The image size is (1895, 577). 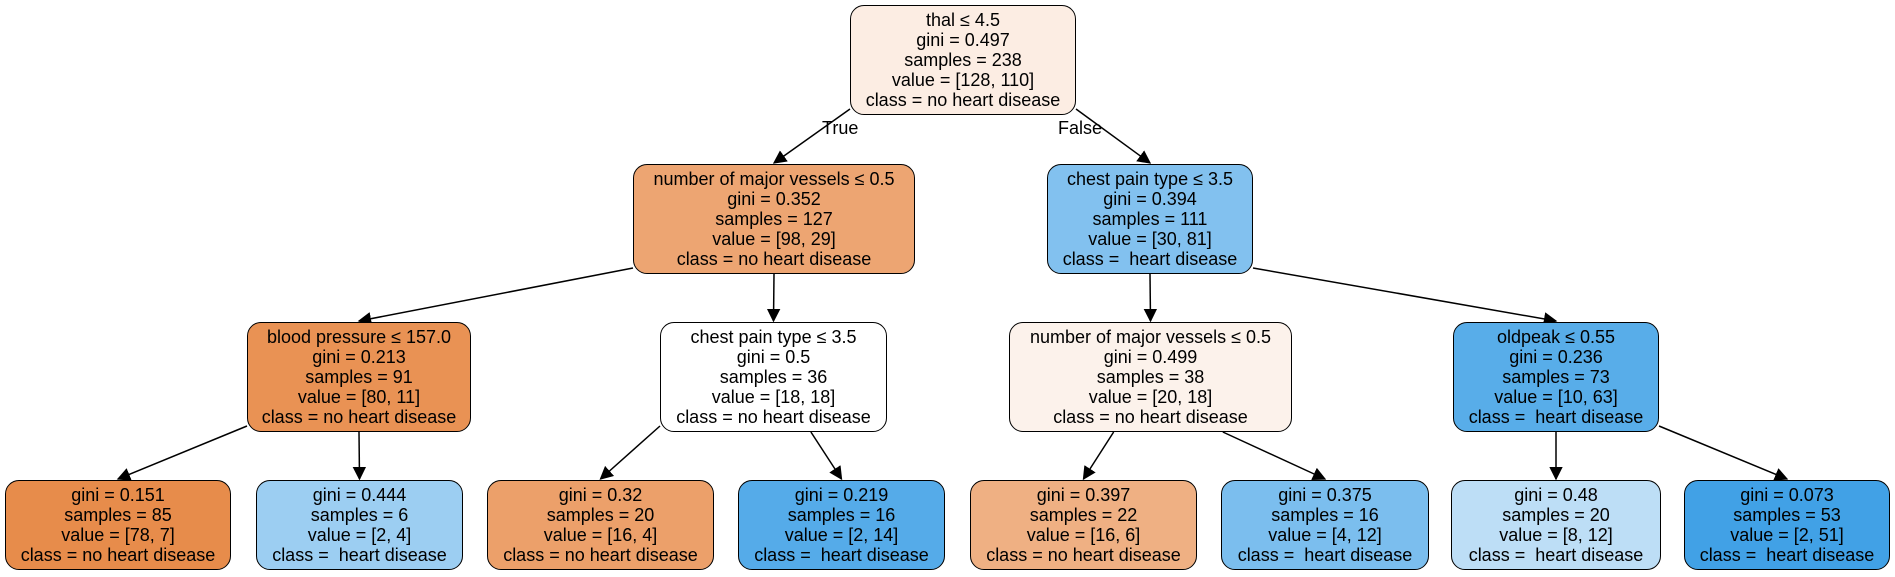 I want to click on node-gini-text: gini = 0.397, so click(x=1083, y=495).